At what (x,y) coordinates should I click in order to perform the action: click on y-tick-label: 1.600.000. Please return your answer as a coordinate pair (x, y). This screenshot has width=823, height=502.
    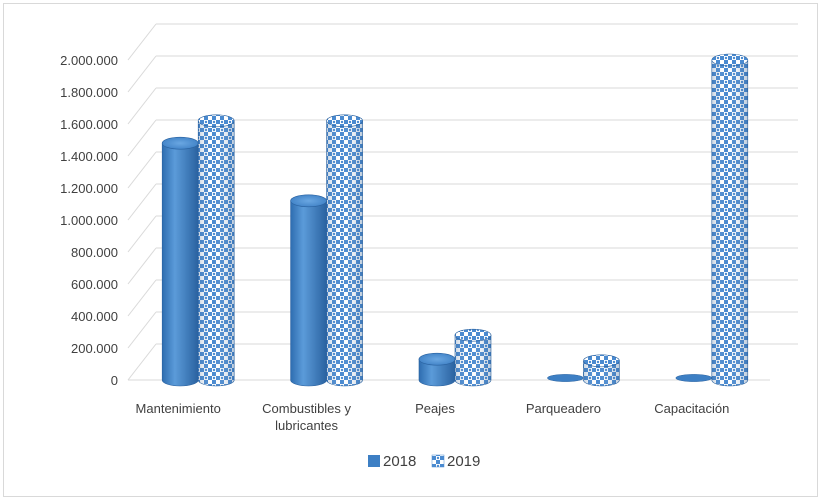
    Looking at the image, I should click on (89, 124).